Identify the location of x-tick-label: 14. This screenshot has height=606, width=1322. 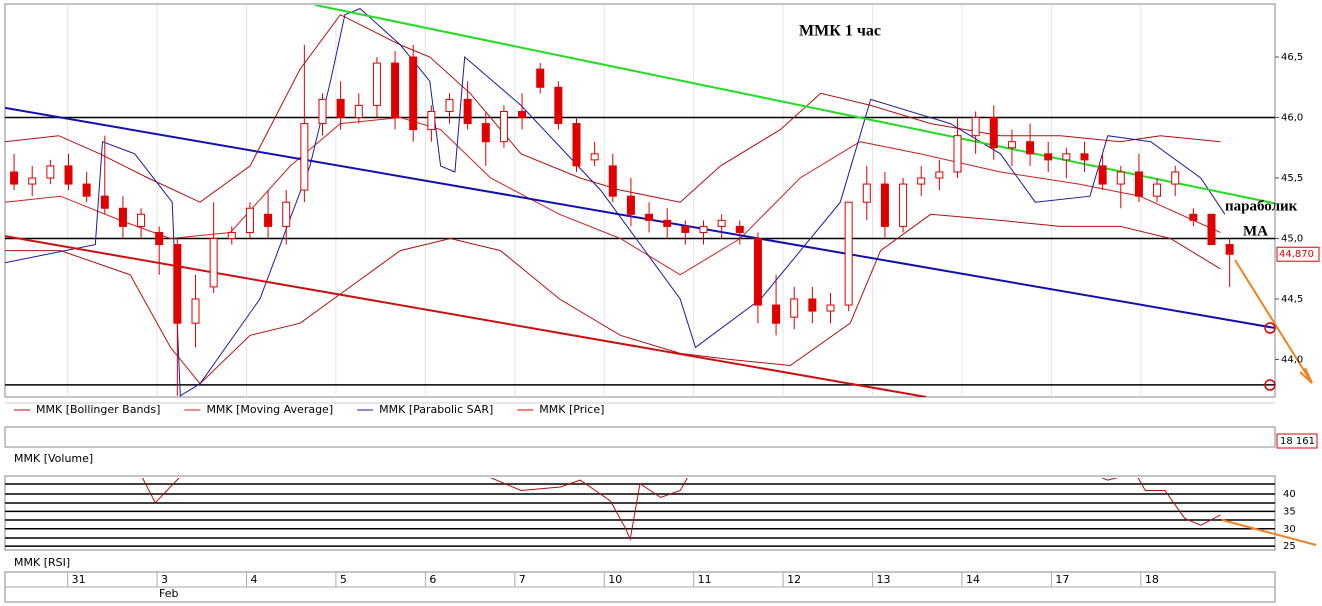
(973, 579).